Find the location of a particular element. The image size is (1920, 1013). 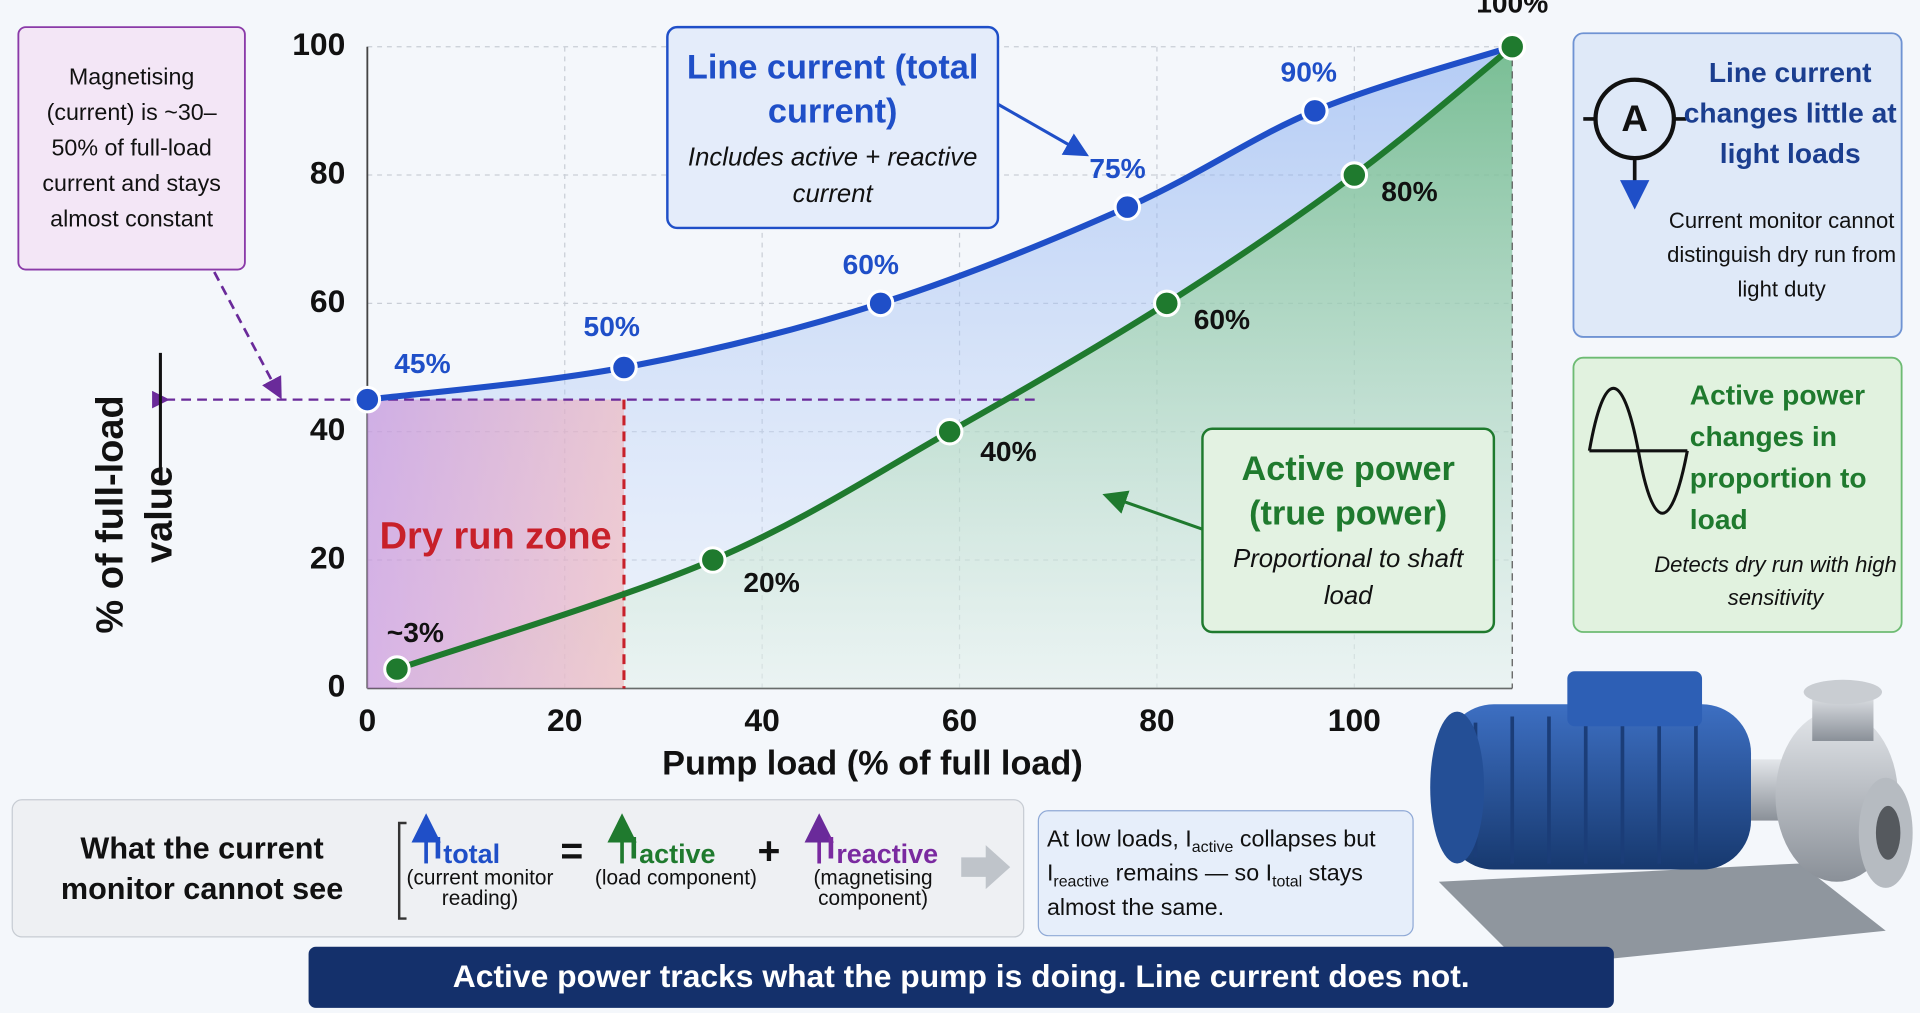

pump-illustration is located at coordinates (1671, 819).